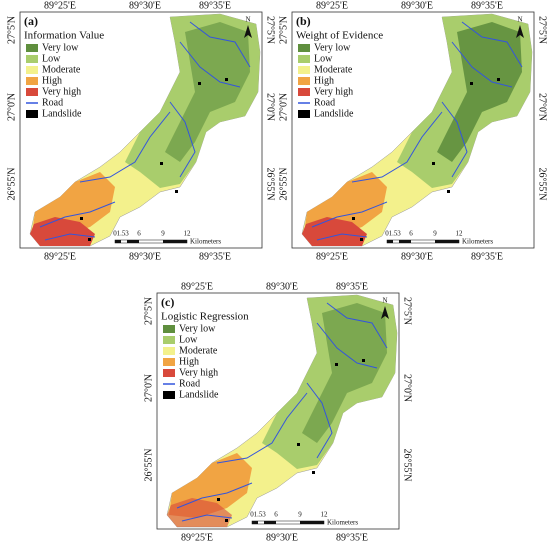 The image size is (550, 542). I want to click on legend-title: Weight of Evidence, so click(339, 36).